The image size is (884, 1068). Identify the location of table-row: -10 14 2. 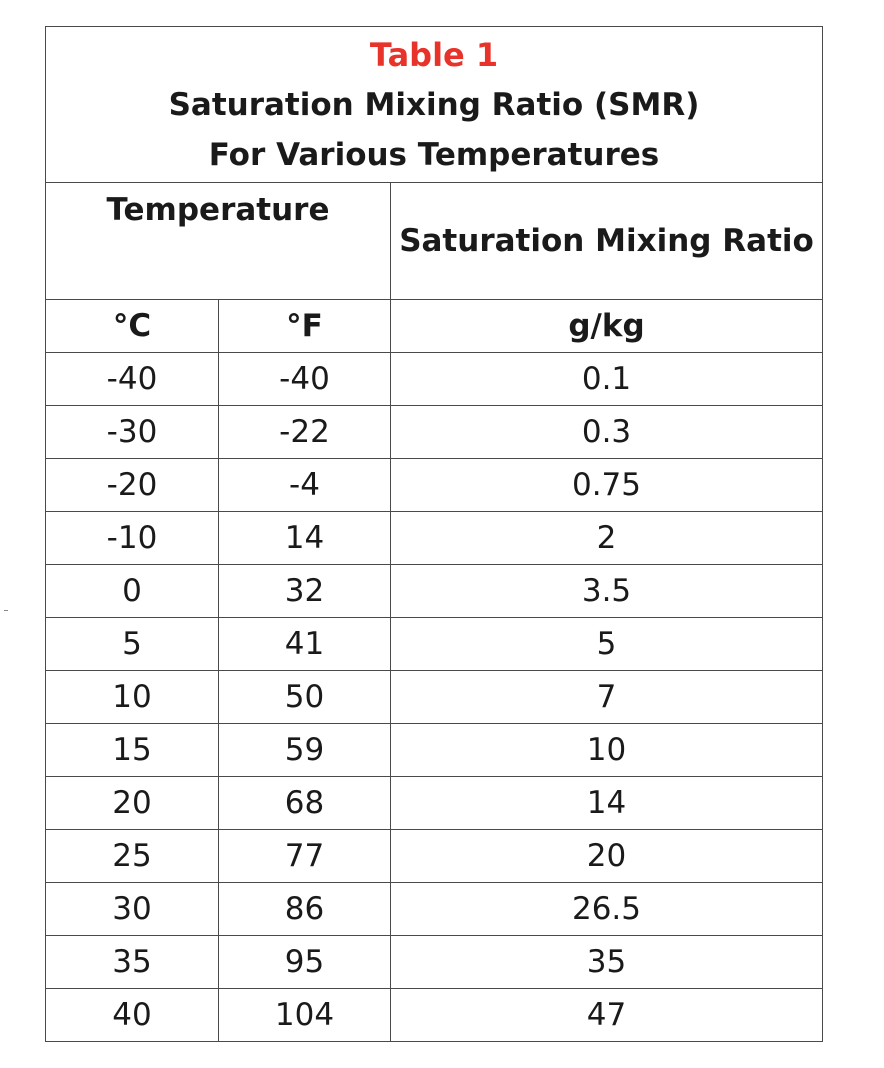
(434, 538).